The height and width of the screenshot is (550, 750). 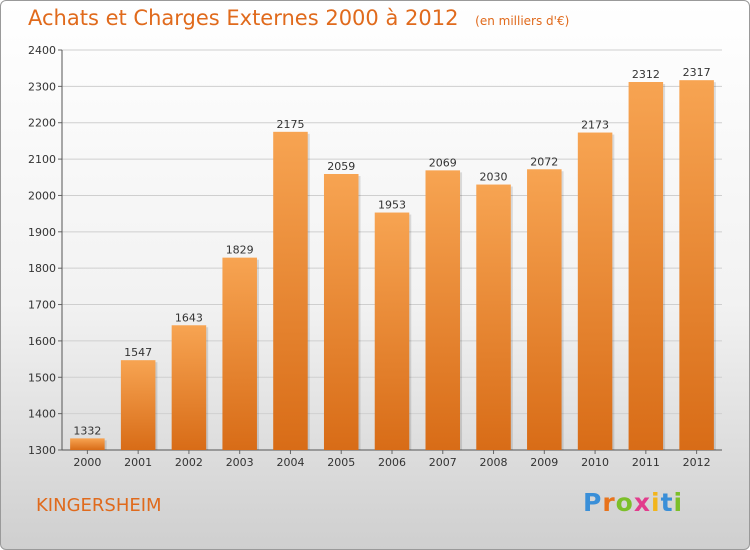 What do you see at coordinates (646, 74) in the screenshot?
I see `value-label: 2312` at bounding box center [646, 74].